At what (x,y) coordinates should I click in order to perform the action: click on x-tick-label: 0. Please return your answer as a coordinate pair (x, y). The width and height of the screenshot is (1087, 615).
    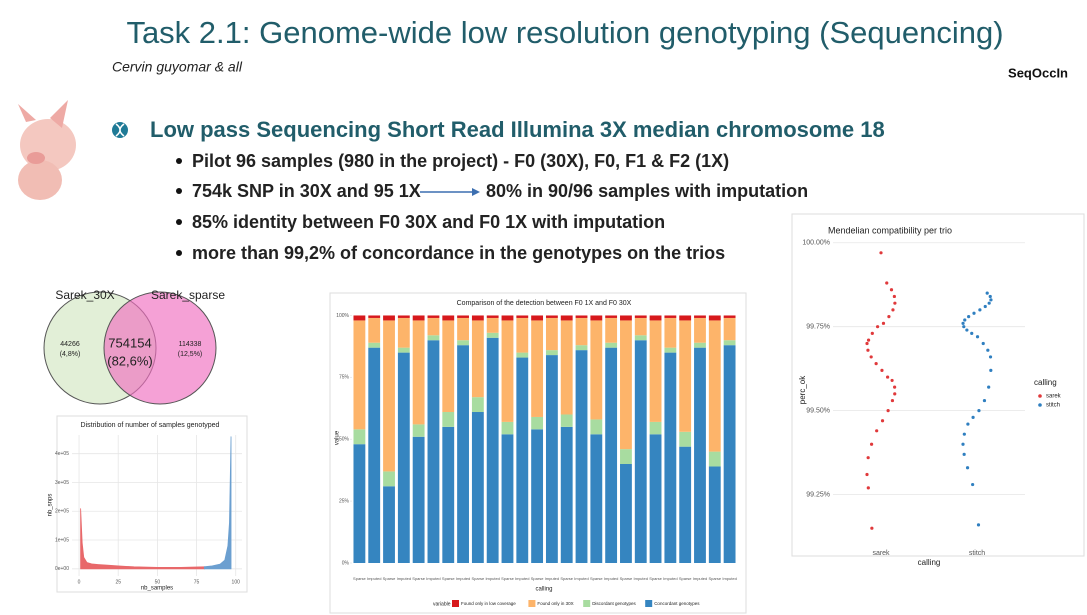
    Looking at the image, I should click on (79, 582).